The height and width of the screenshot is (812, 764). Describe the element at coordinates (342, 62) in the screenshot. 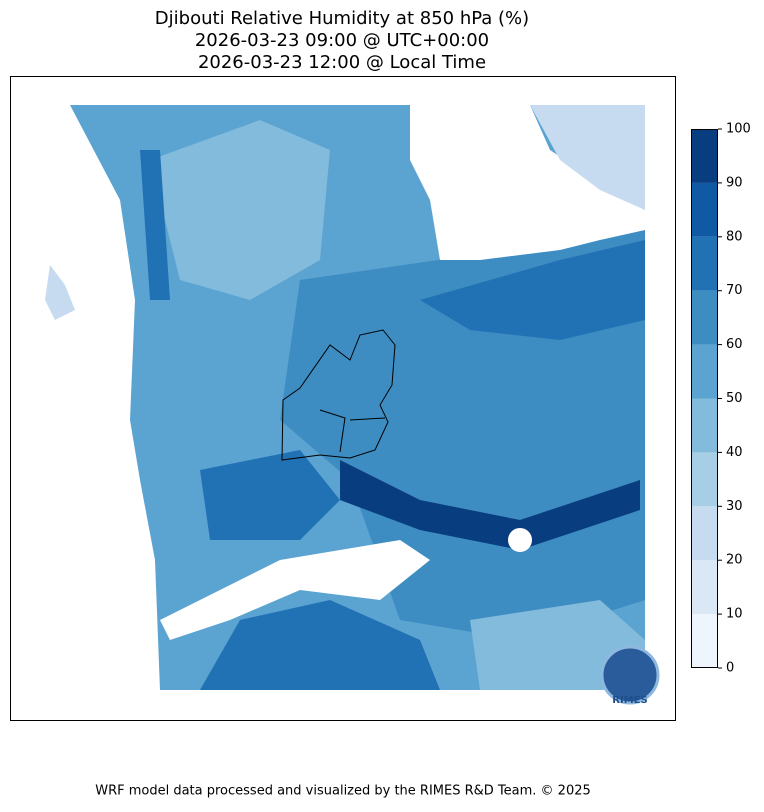

I see `title-line: 2026-03-23 12:00 @ Local Time` at that location.